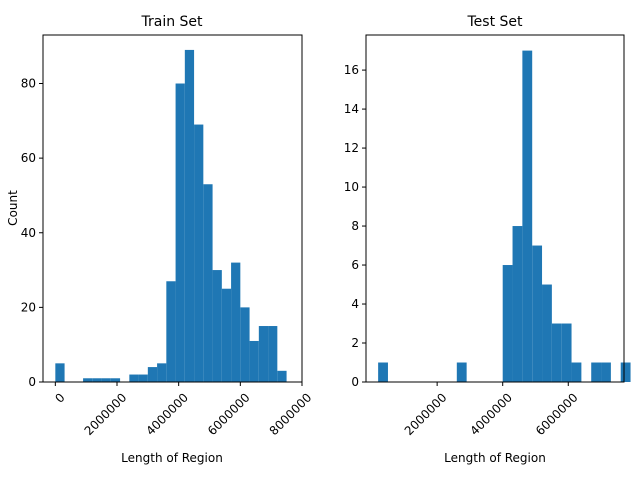 The image size is (640, 480). What do you see at coordinates (495, 458) in the screenshot?
I see `test-set-x-axis-label: Length of Region` at bounding box center [495, 458].